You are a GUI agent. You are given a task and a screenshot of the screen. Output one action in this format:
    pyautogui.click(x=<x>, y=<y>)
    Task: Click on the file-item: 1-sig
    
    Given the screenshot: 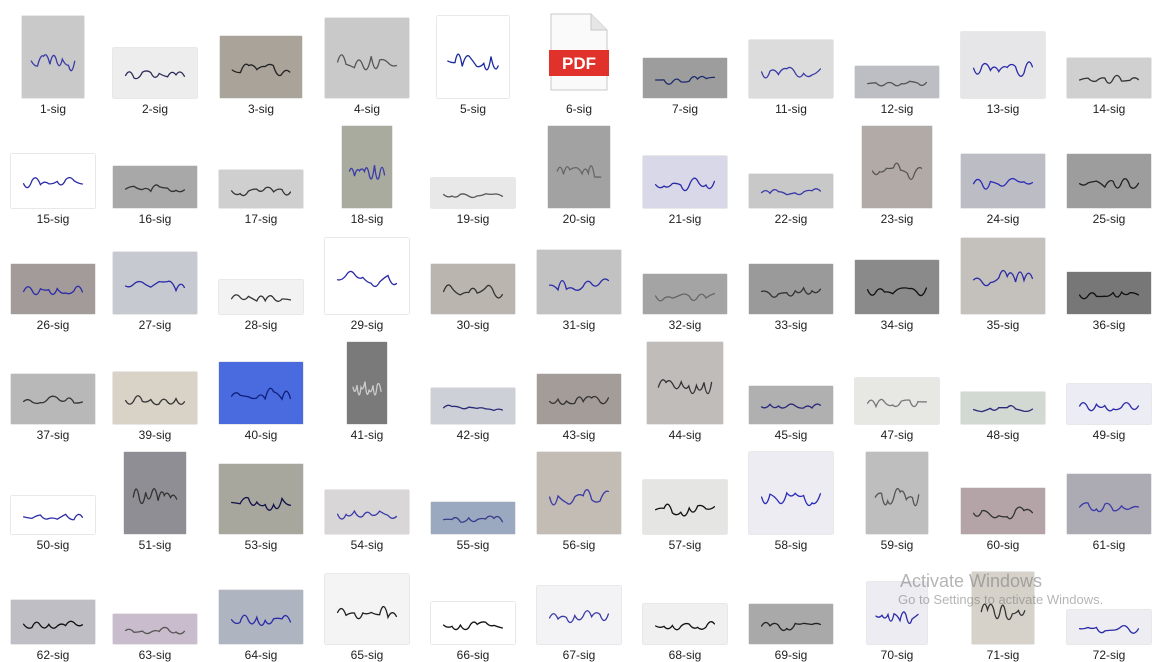 What is the action you would take?
    pyautogui.click(x=53, y=61)
    